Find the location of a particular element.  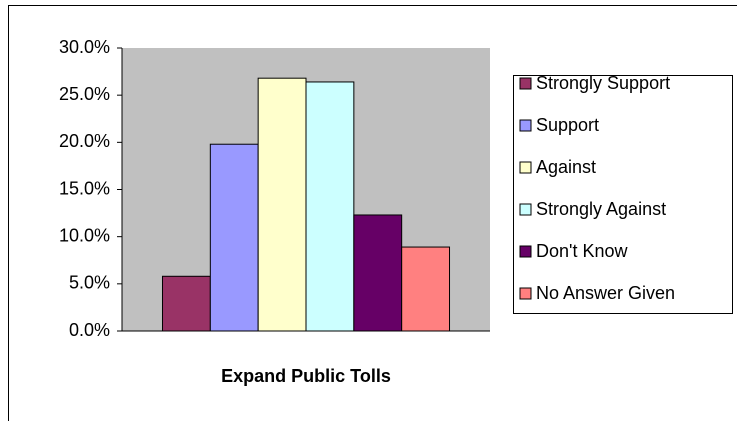

legend-label: Support is located at coordinates (567, 125).